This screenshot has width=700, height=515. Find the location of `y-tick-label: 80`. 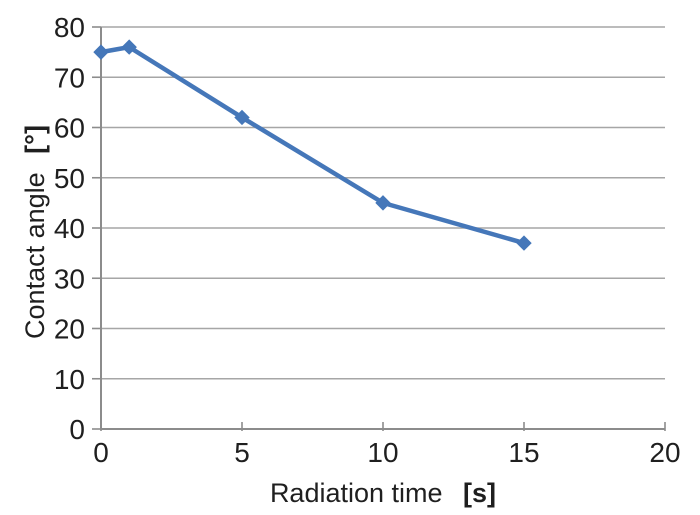

y-tick-label: 80 is located at coordinates (69, 27).